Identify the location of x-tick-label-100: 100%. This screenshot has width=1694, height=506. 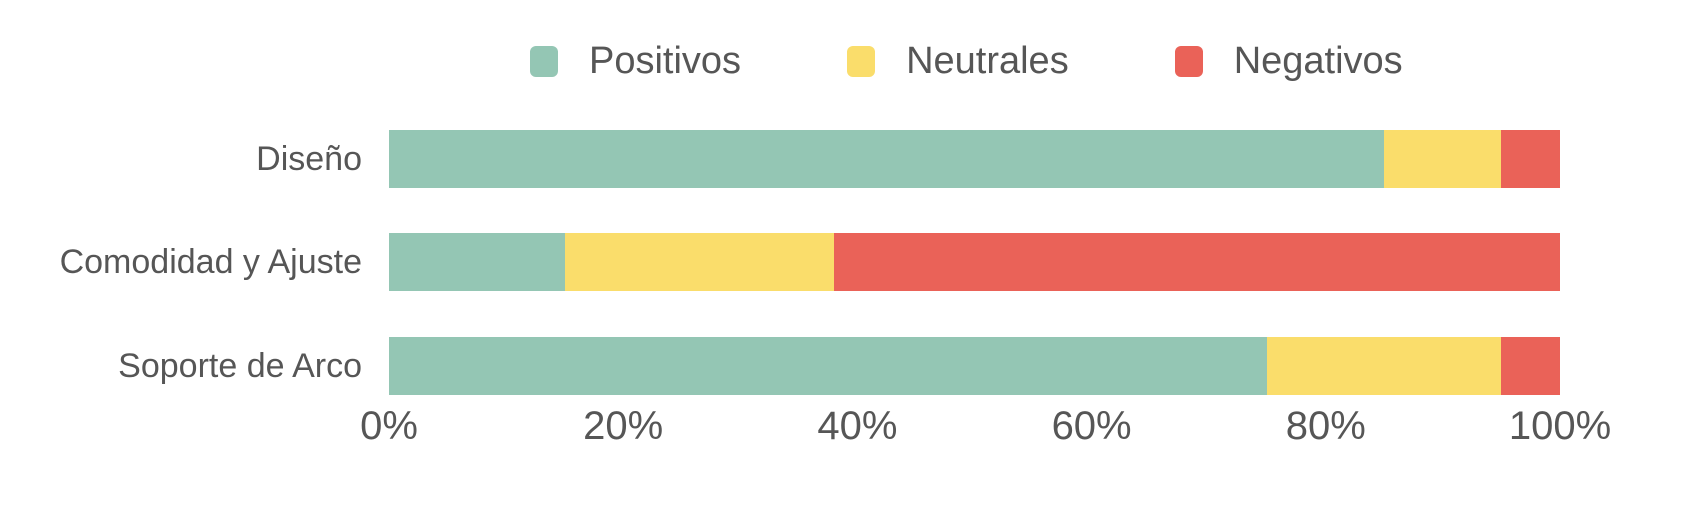
(1560, 426).